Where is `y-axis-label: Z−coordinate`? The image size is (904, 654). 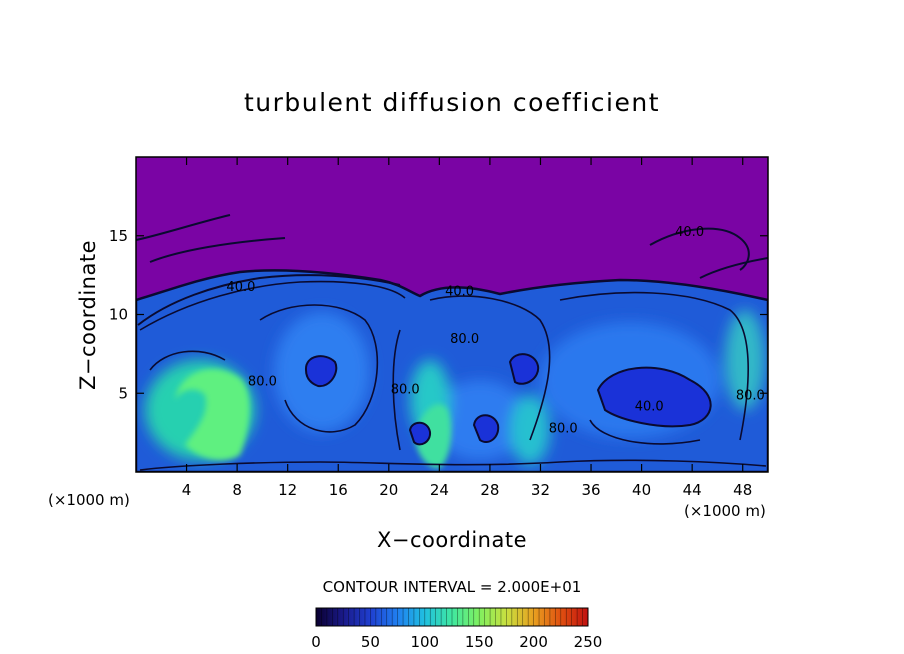 y-axis-label: Z−coordinate is located at coordinates (88, 315).